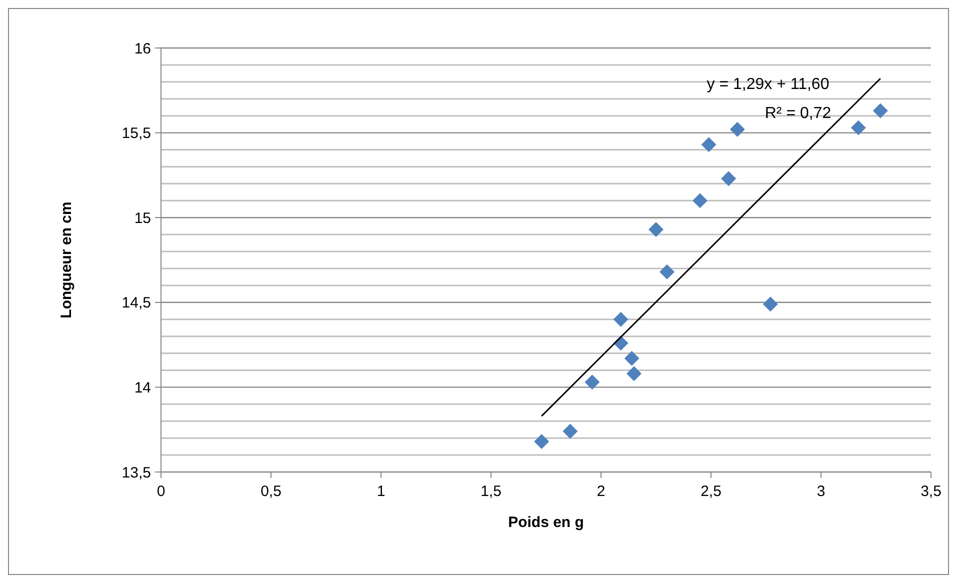 This screenshot has height=583, width=957. What do you see at coordinates (491, 491) in the screenshot?
I see `x-tick-label: 1,5` at bounding box center [491, 491].